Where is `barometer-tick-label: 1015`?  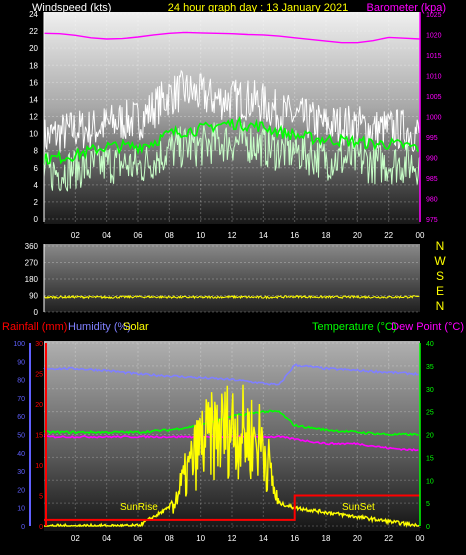 barometer-tick-label: 1015 is located at coordinates (434, 56).